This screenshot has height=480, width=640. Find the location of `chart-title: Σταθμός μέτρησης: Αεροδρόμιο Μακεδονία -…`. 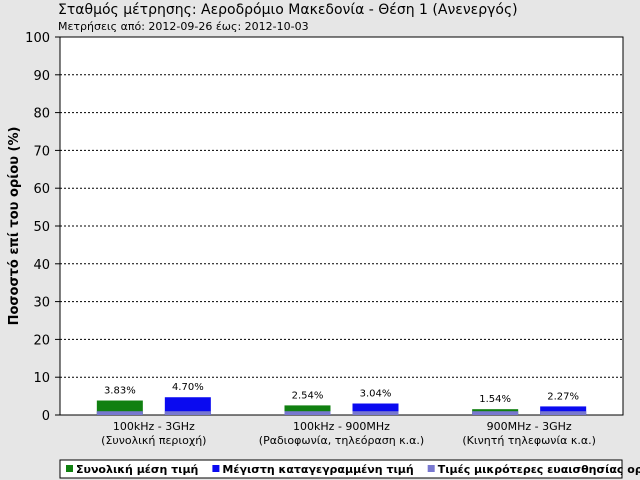

chart-title: Σταθμός μέτρησης: Αεροδρόμιο Μακεδονία -… is located at coordinates (288, 10).